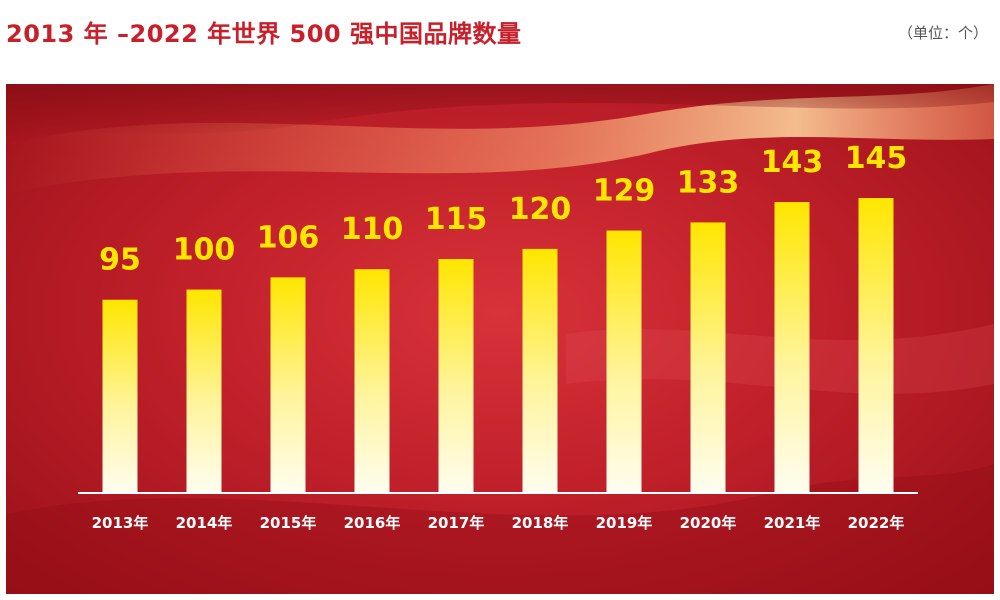 The height and width of the screenshot is (600, 1000). Describe the element at coordinates (288, 385) in the screenshot. I see `bar-2015年` at that location.